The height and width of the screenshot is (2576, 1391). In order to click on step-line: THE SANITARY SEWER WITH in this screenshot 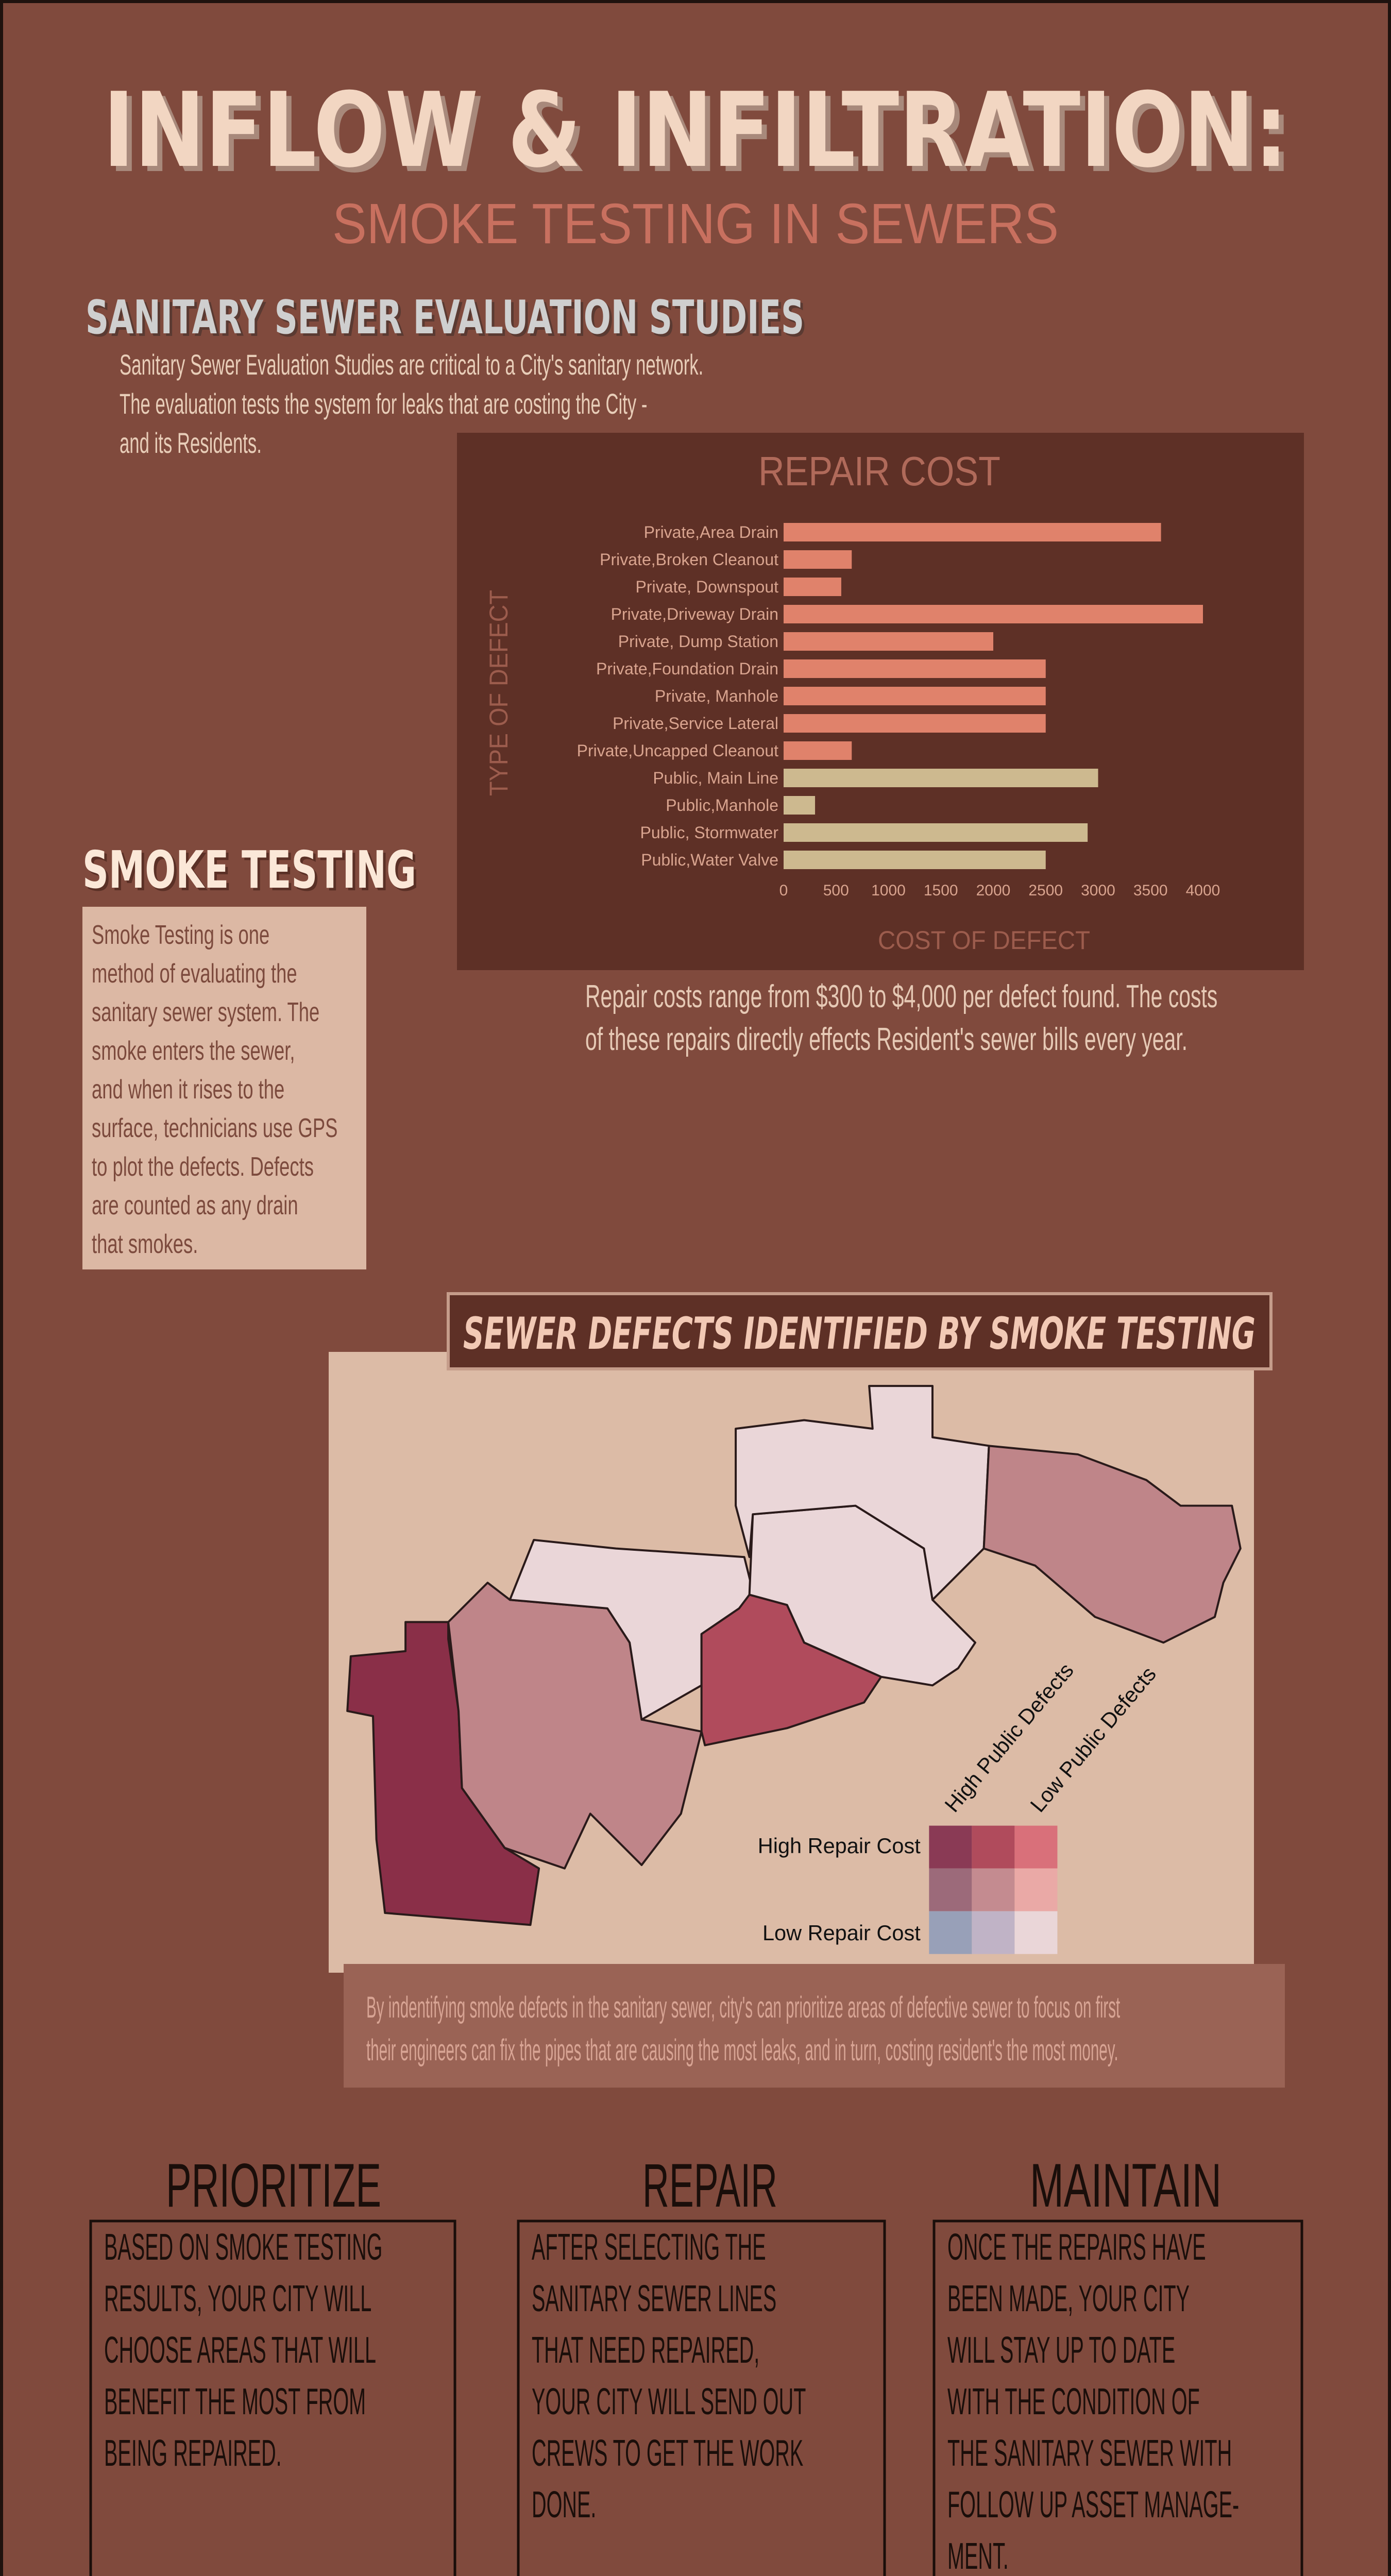, I will do `click(1089, 2454)`.